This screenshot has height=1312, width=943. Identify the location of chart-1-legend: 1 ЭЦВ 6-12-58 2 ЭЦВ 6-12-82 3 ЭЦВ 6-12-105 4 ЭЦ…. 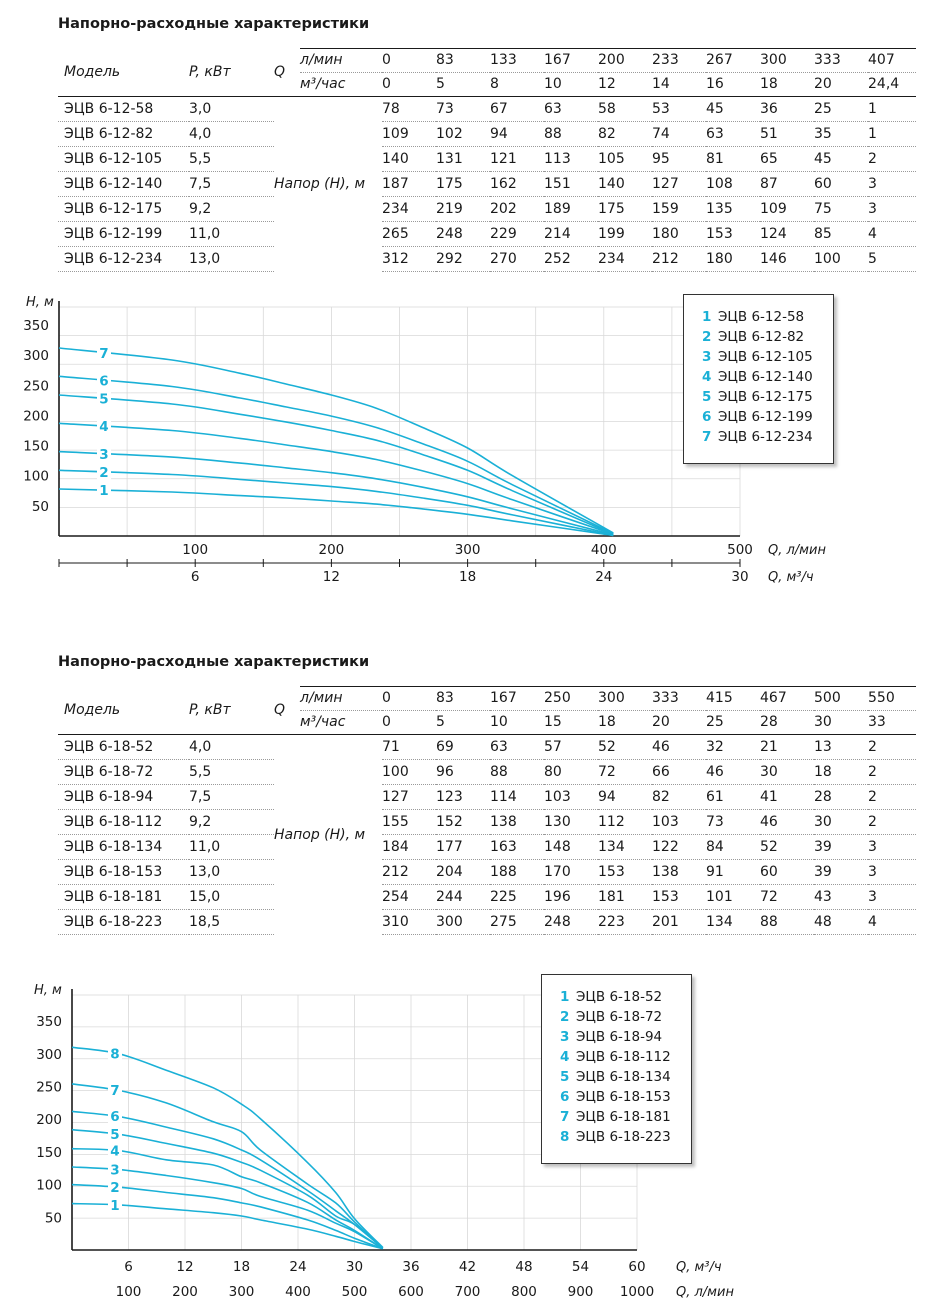
(758, 379).